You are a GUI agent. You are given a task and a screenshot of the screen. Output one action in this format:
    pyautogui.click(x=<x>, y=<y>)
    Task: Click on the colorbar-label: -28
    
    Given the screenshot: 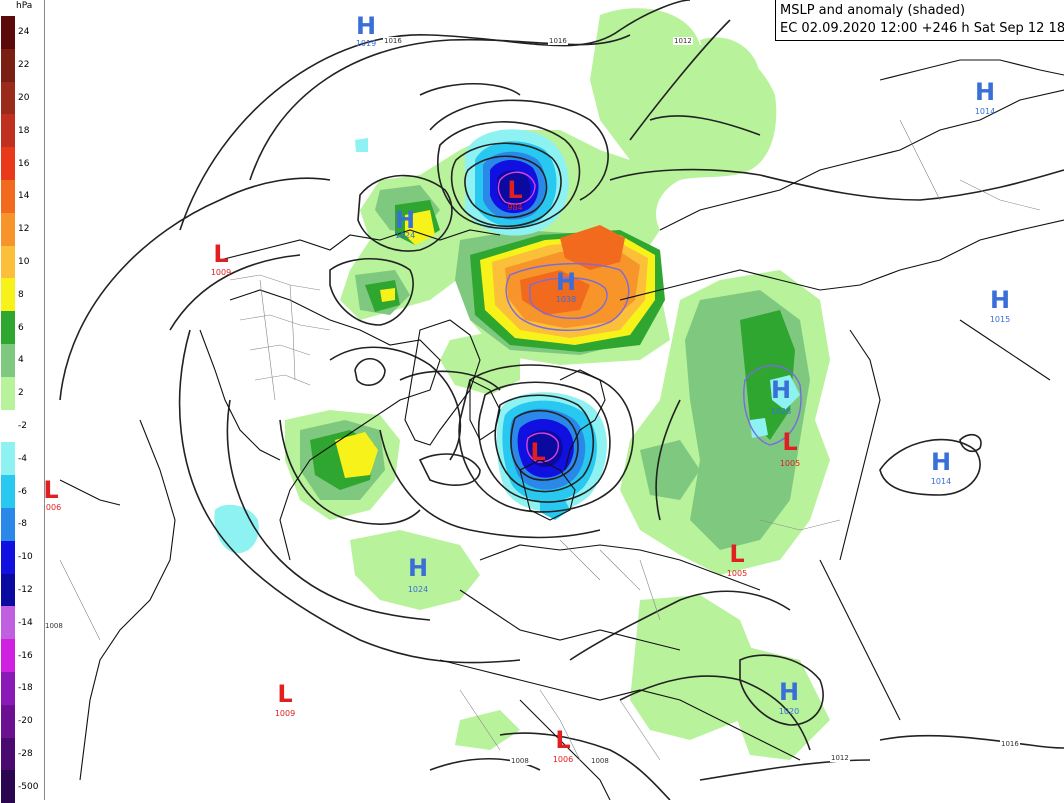 What is the action you would take?
    pyautogui.click(x=25, y=754)
    